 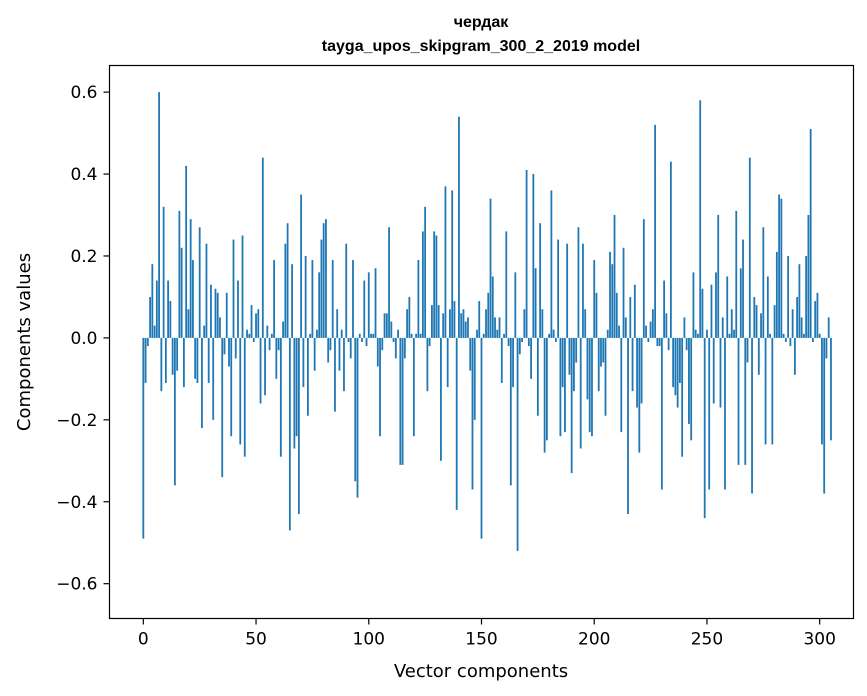 What do you see at coordinates (76, 585) in the screenshot?
I see `y-tick-label: −0.6` at bounding box center [76, 585].